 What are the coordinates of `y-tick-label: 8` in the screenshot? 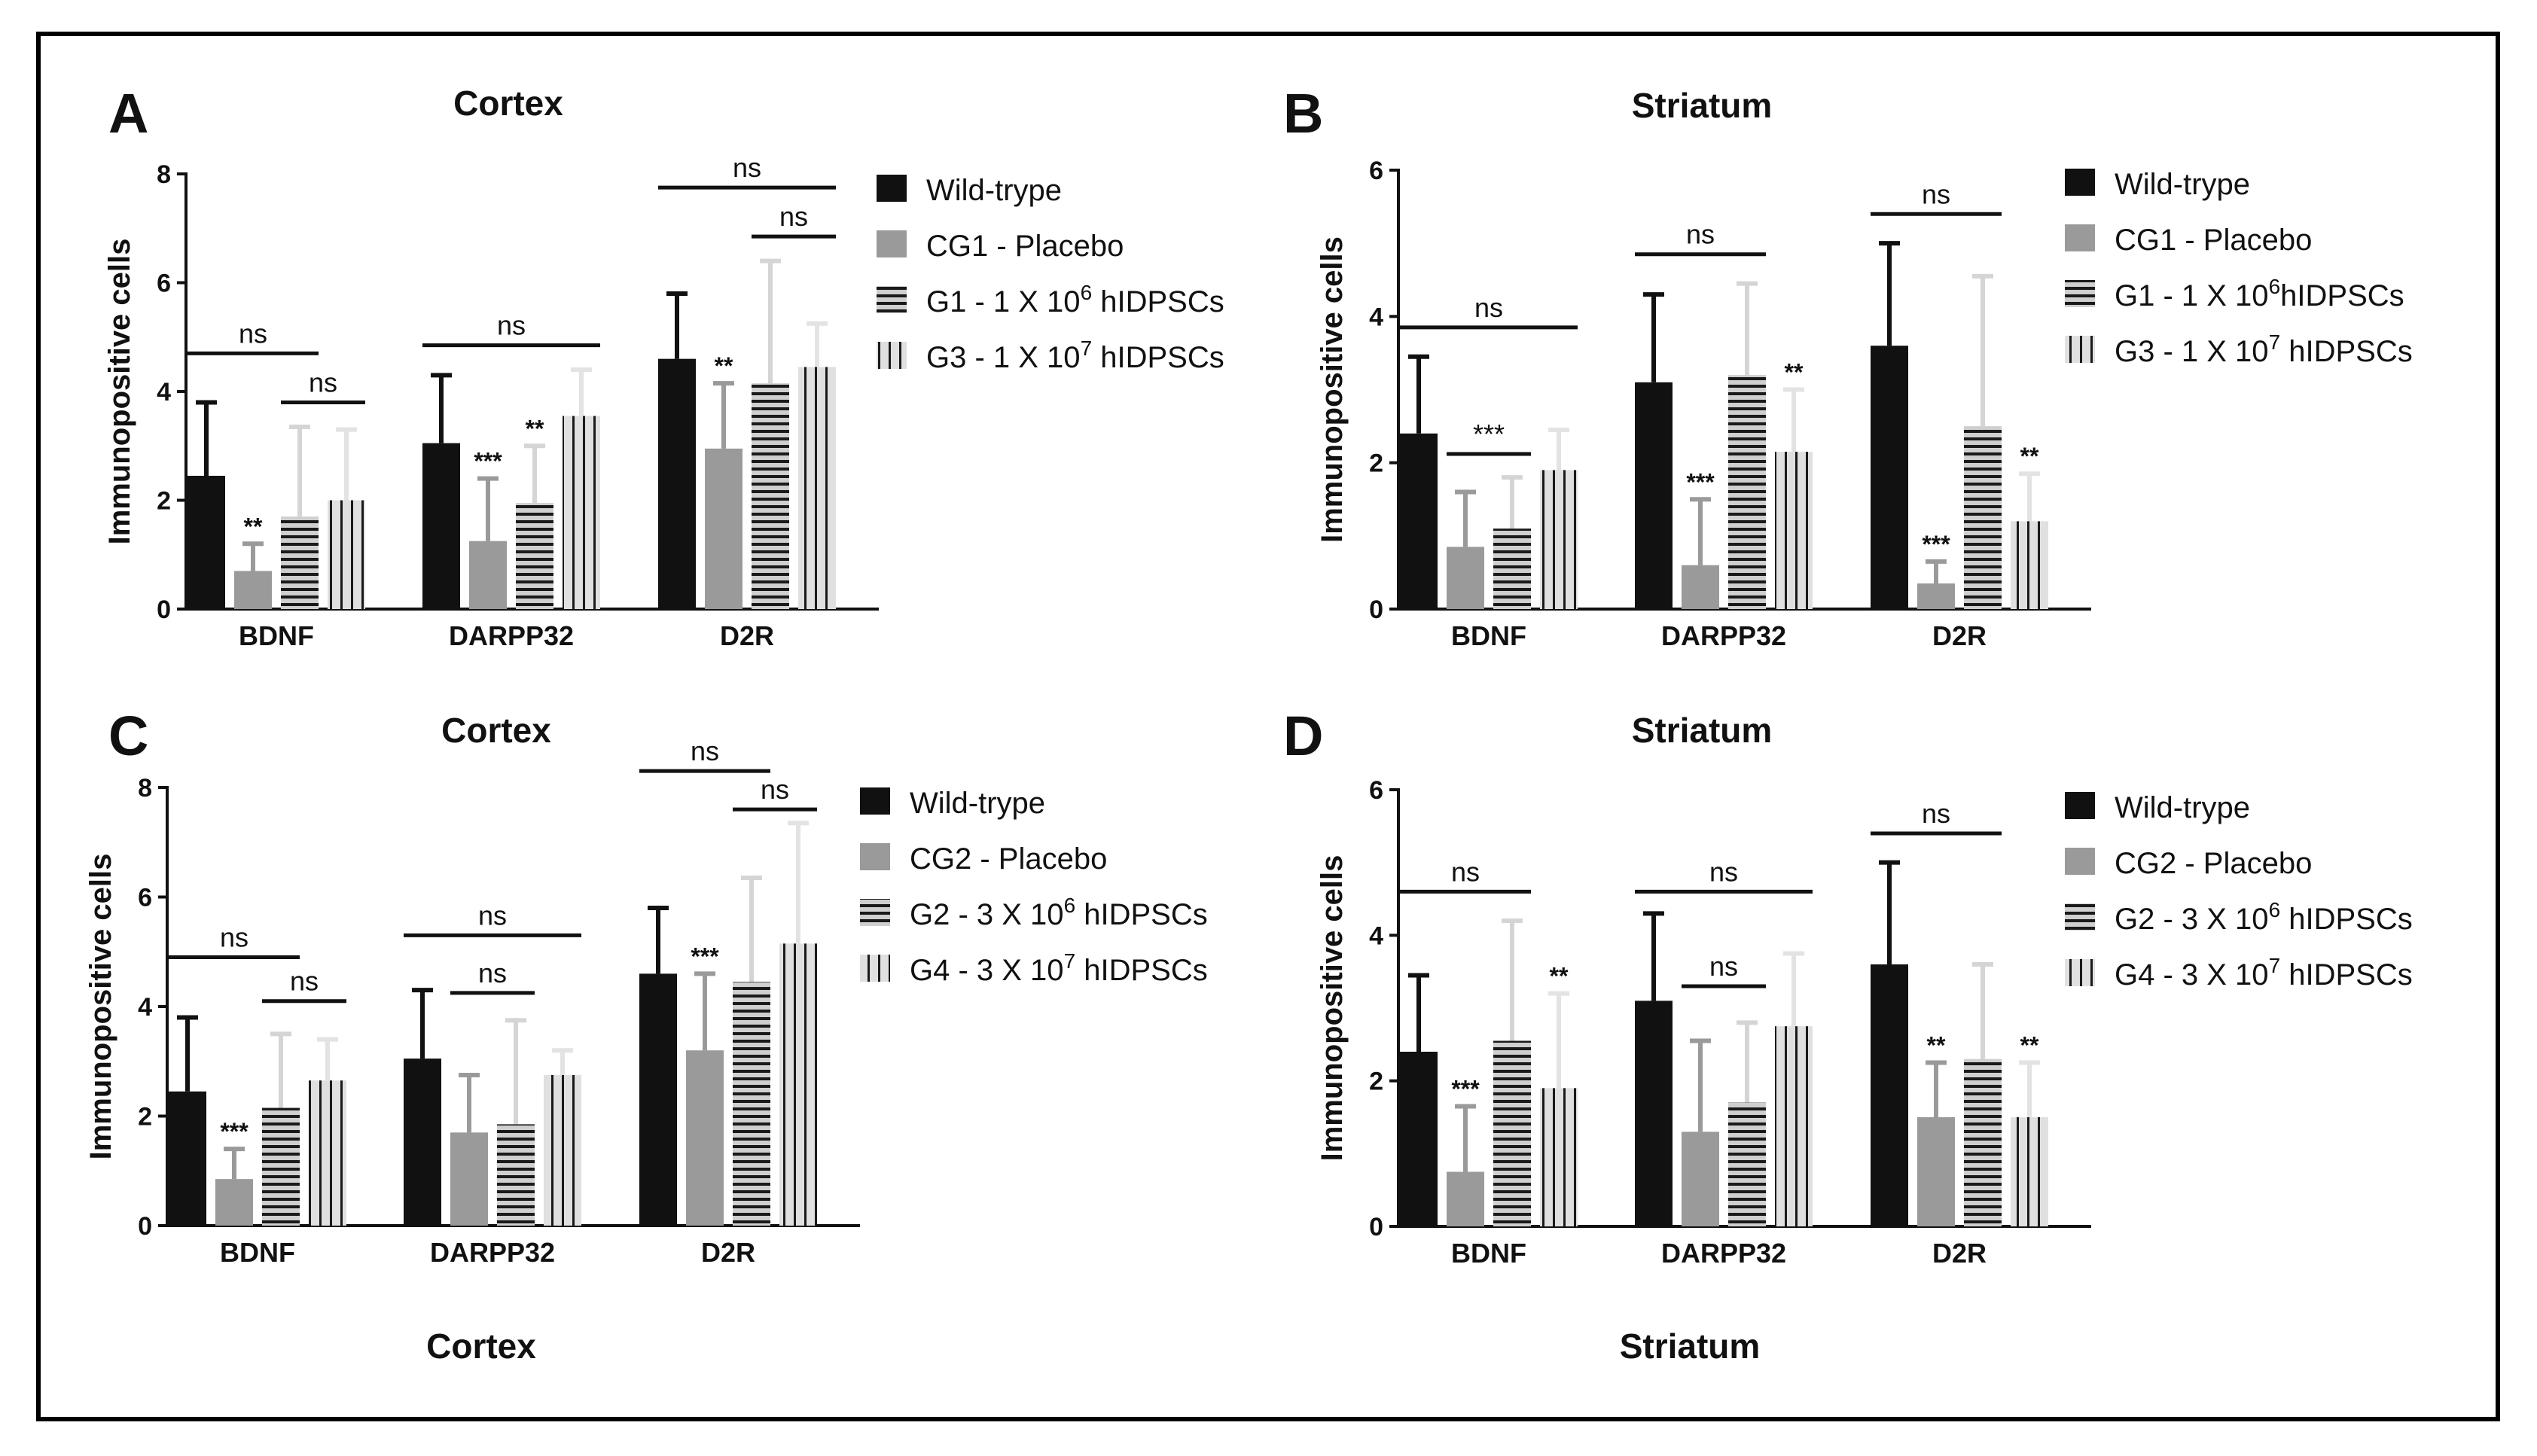 It's located at (145, 788).